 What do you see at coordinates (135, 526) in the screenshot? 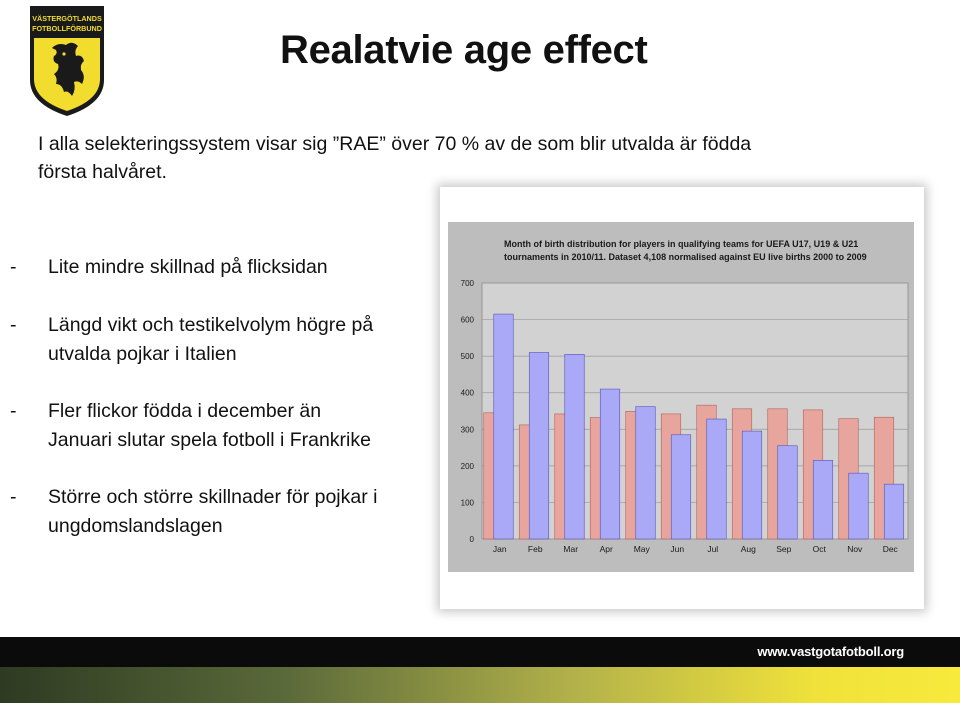
I see `bullet-text-line: ungdomslandslagen` at bounding box center [135, 526].